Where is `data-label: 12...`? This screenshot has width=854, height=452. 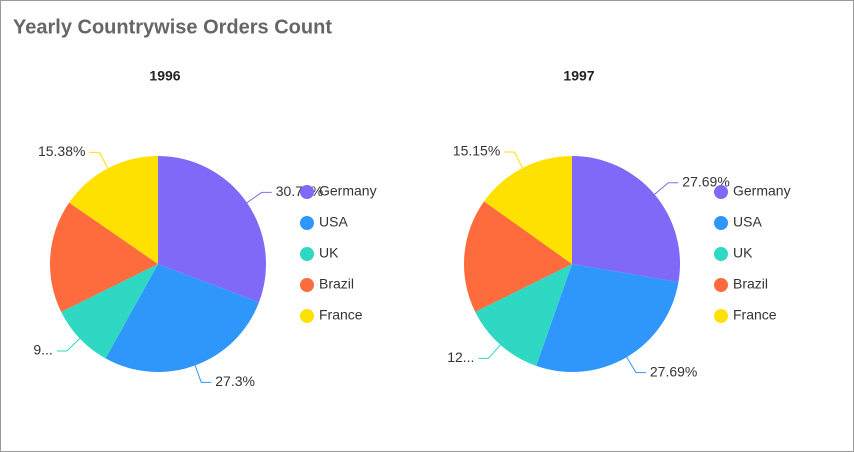
data-label: 12... is located at coordinates (460, 357).